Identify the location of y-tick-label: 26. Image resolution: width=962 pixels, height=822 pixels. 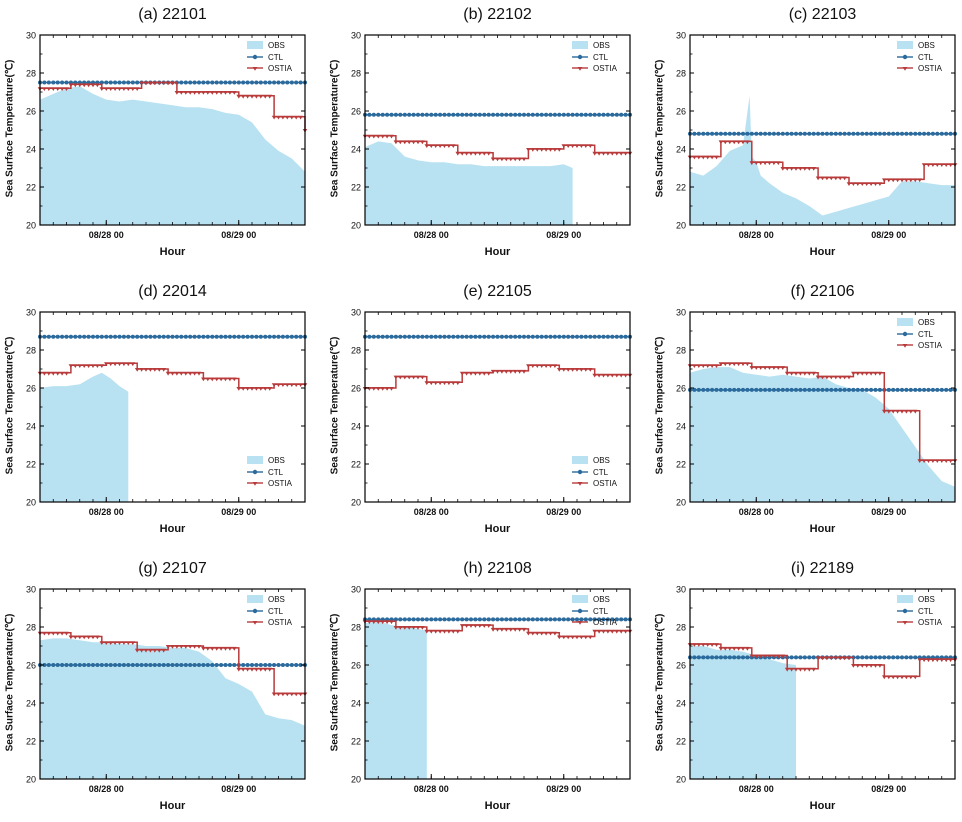
(681, 389).